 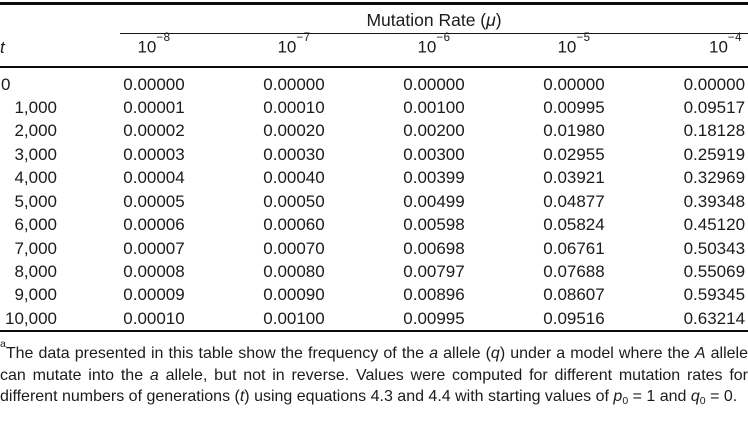 What do you see at coordinates (294, 201) in the screenshot?
I see `cell-value: 0.00050` at bounding box center [294, 201].